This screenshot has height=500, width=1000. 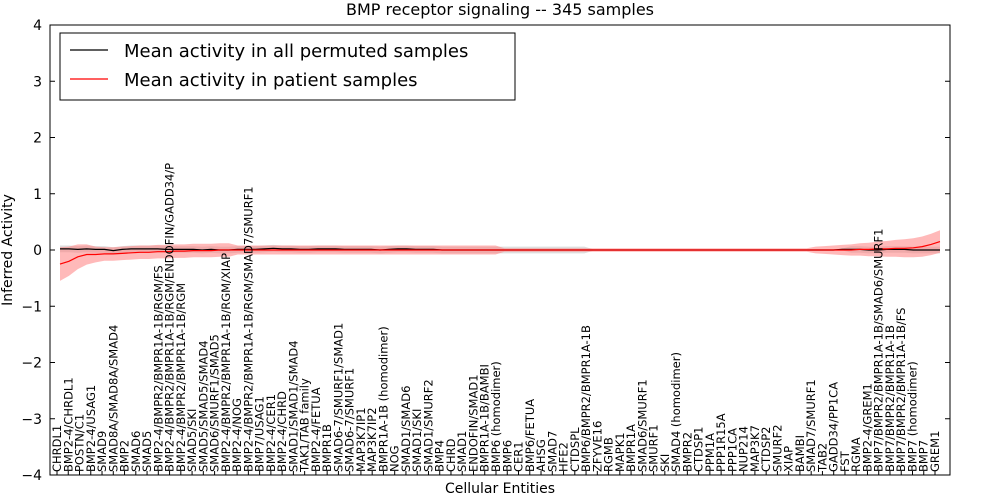 I want to click on patient-mean-line, so click(x=500, y=253).